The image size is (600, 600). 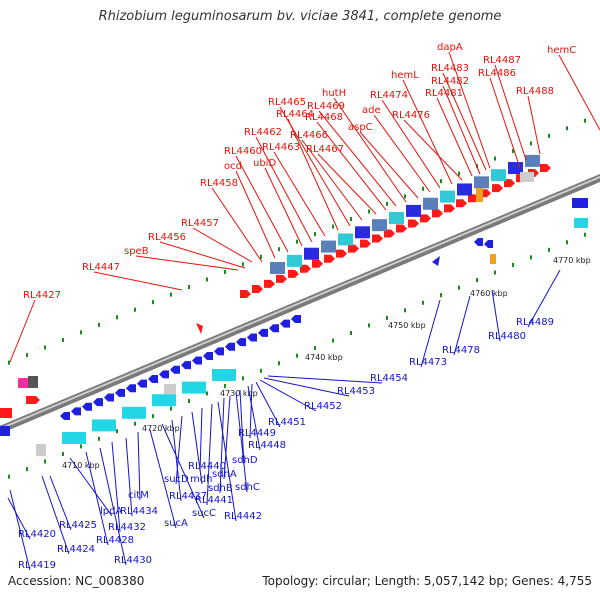 What do you see at coordinates (138, 495) in the screenshot?
I see `reverse-gene-label-citm: citM` at bounding box center [138, 495].